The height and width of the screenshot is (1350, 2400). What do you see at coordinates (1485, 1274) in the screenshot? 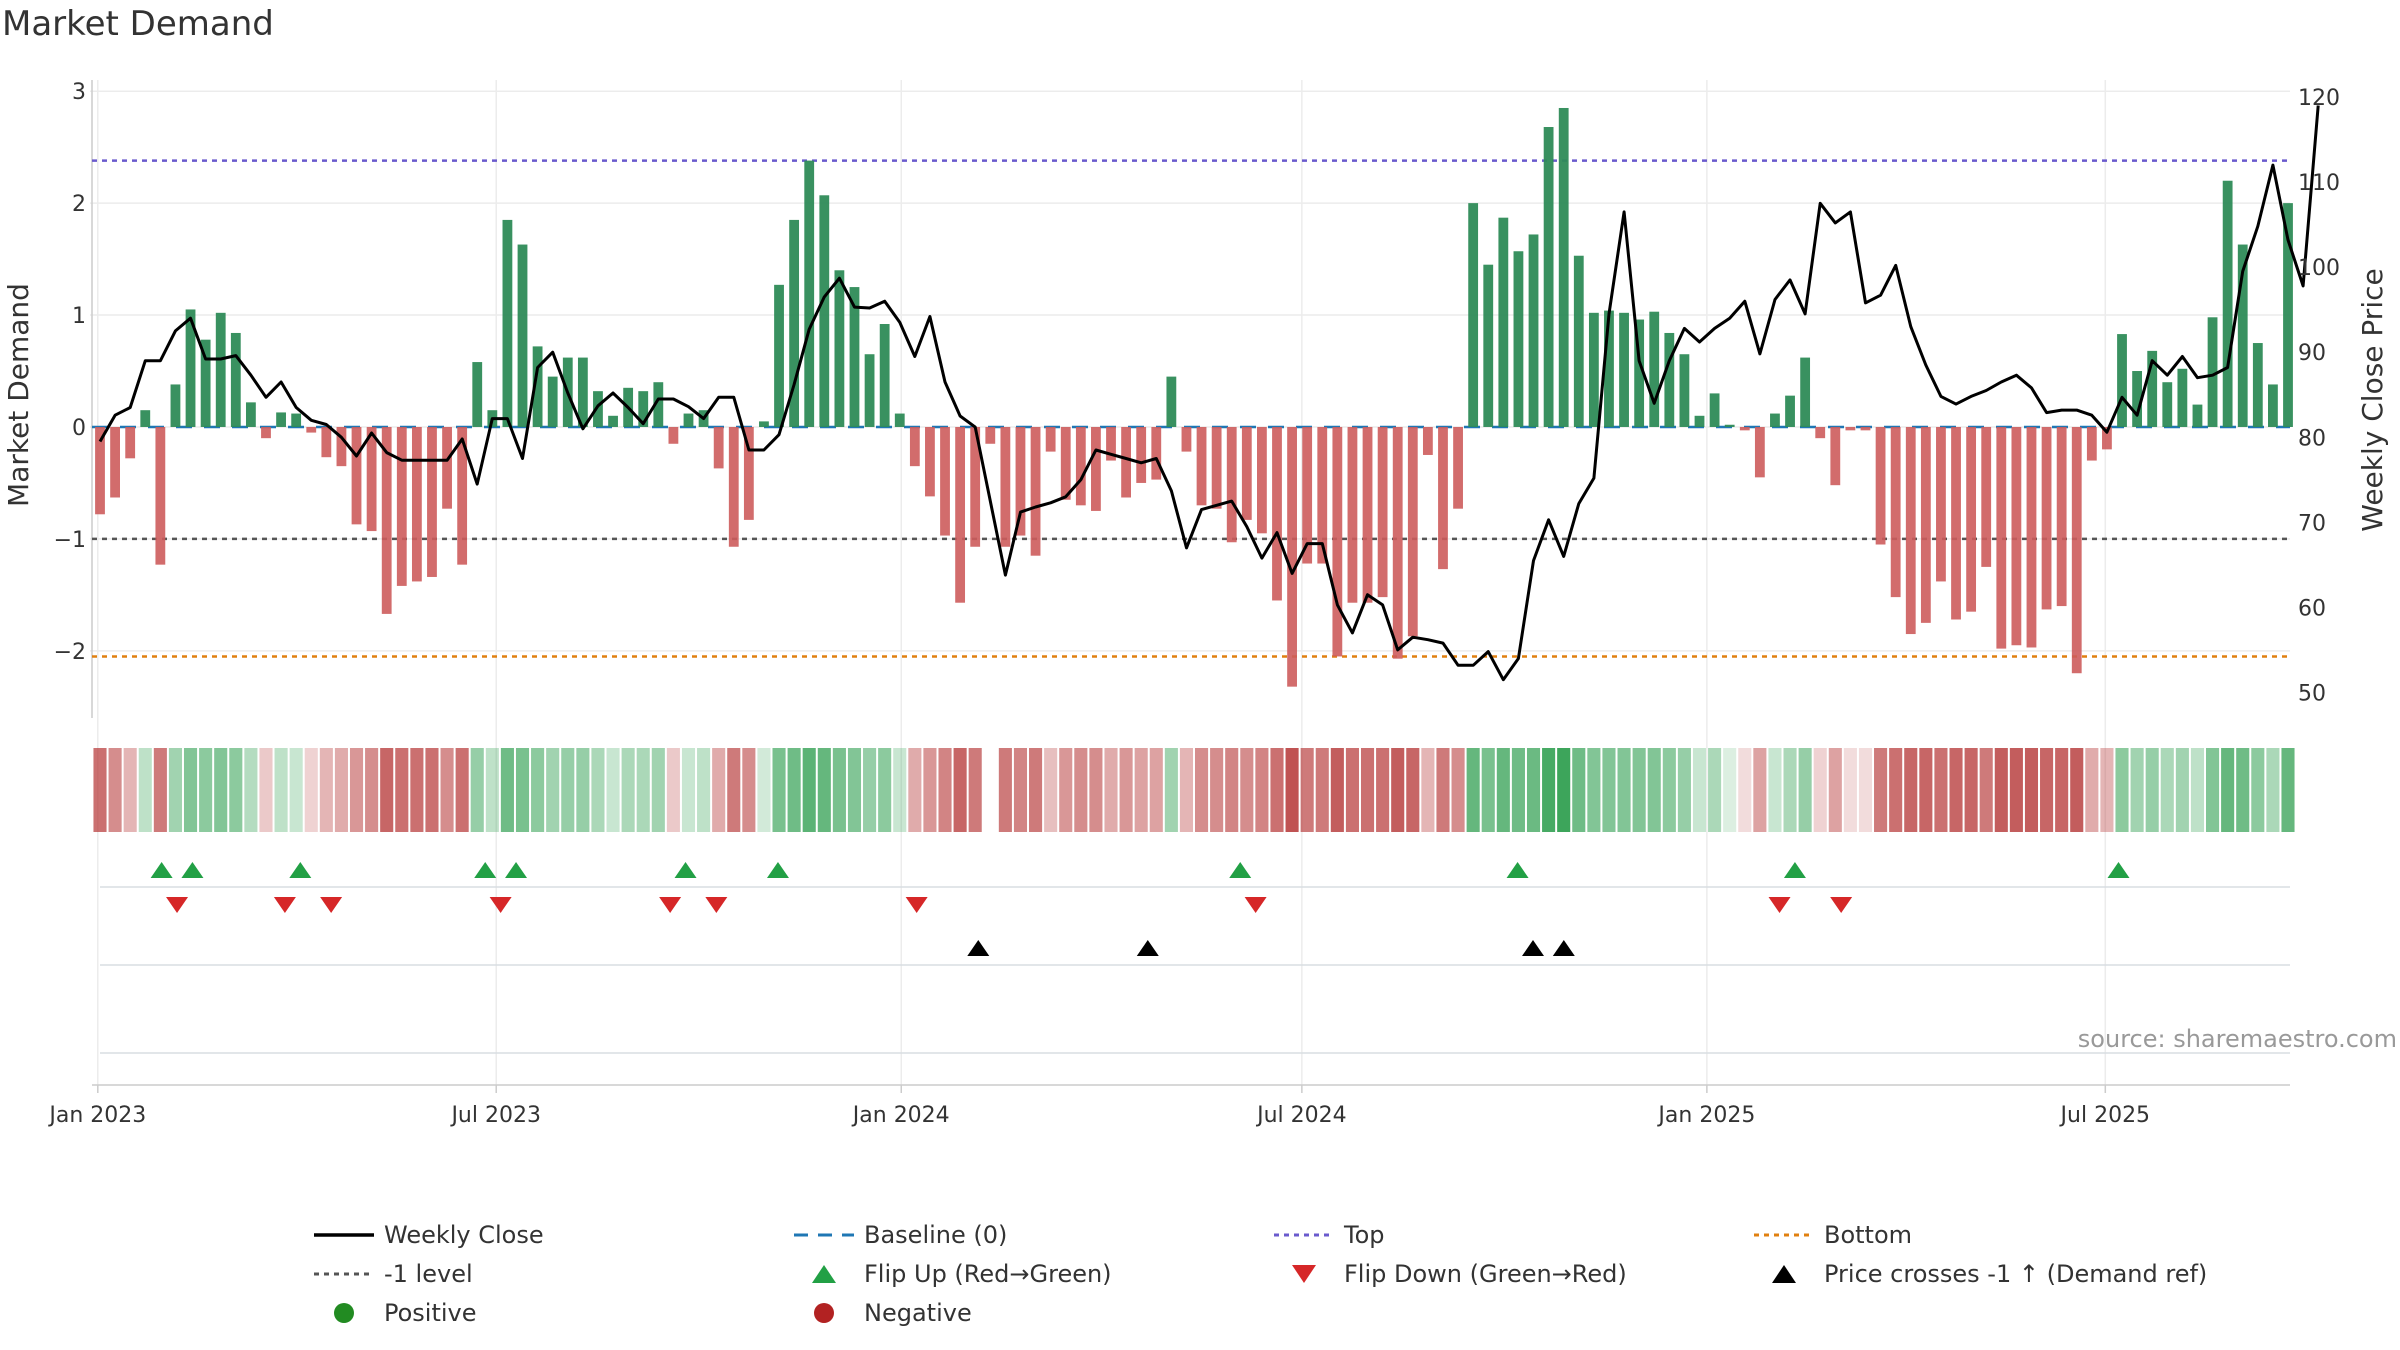
I see `legend-label: Flip Down (Green→Red)` at bounding box center [1485, 1274].